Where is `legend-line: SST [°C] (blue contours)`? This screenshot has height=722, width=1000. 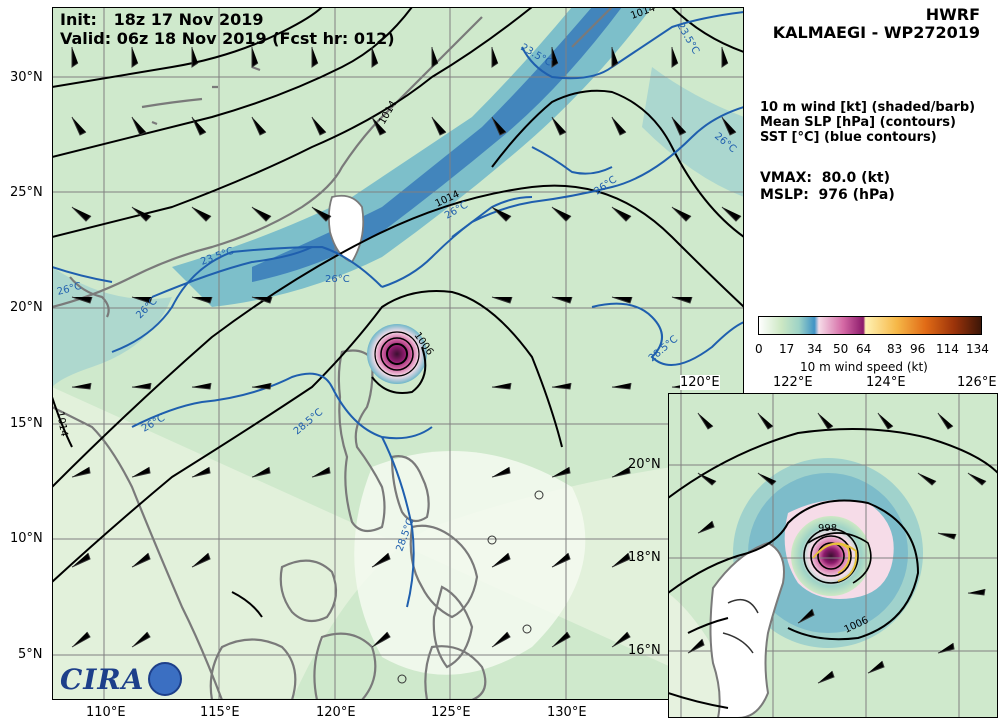
legend-line: SST [°C] (blue contours) is located at coordinates (848, 137).